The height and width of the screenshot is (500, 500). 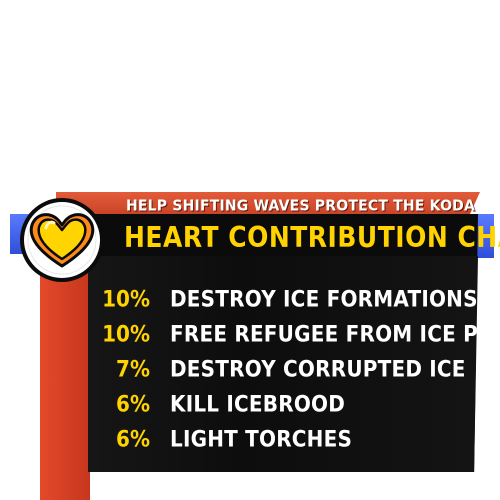 What do you see at coordinates (257, 404) in the screenshot?
I see `contribution-task: KILL ICEBROOD` at bounding box center [257, 404].